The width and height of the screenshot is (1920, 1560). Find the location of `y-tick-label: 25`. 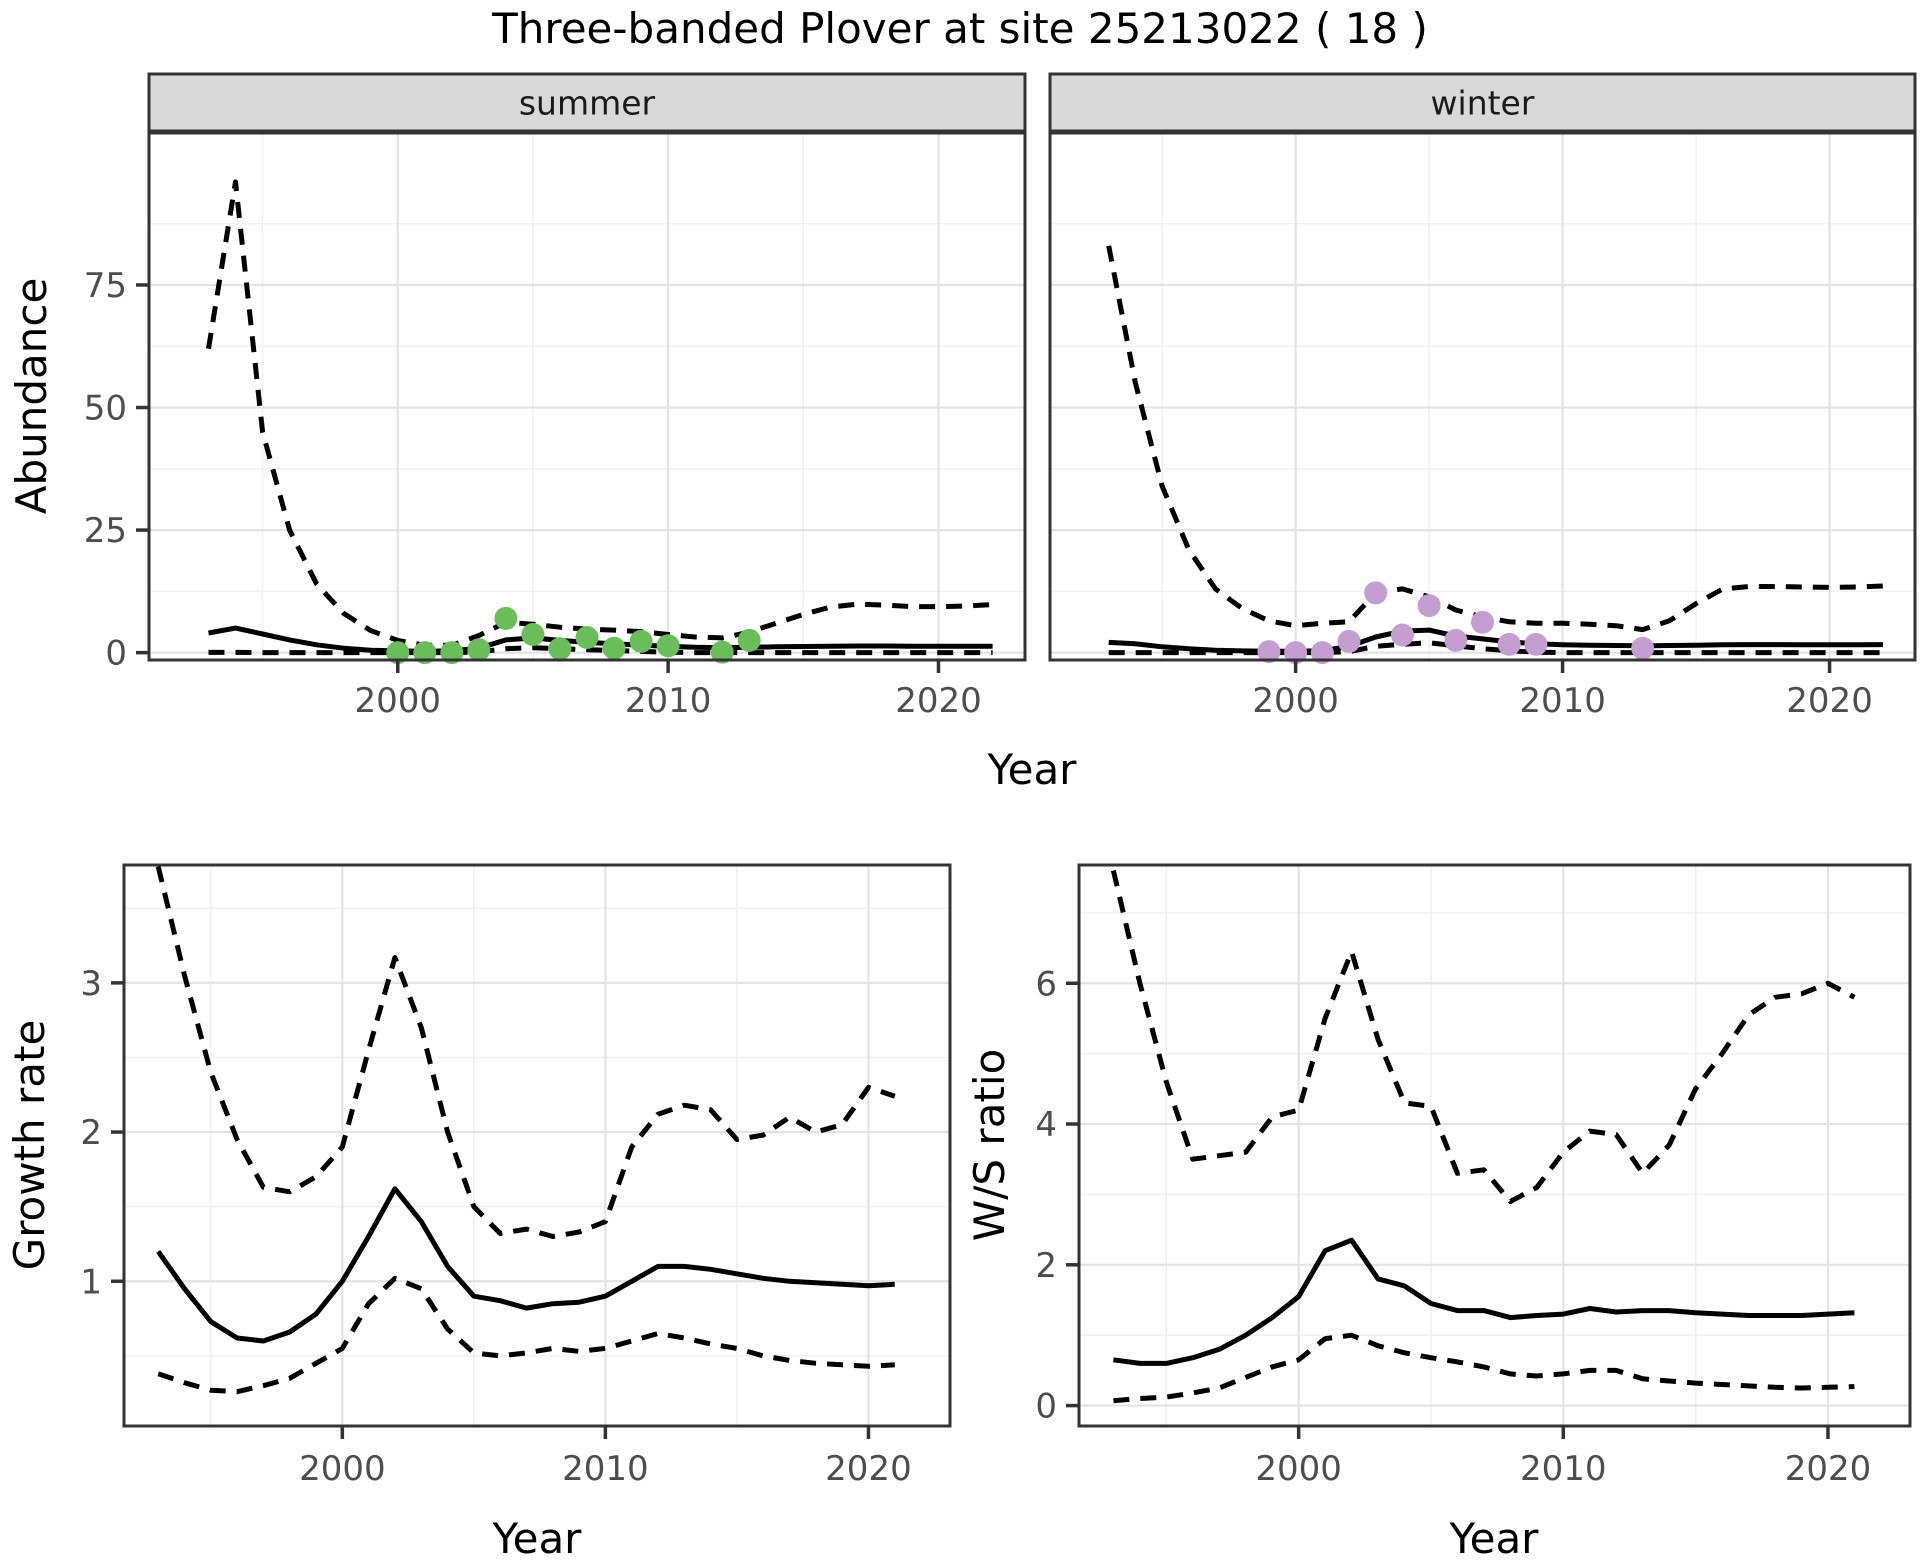

y-tick-label: 25 is located at coordinates (105, 531).